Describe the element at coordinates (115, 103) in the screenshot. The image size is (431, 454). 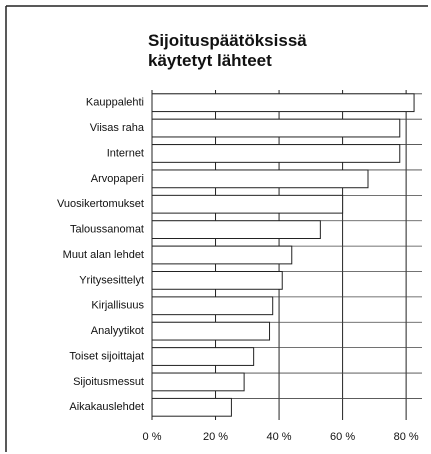
I see `y-tick-label: Kauppalehti` at that location.